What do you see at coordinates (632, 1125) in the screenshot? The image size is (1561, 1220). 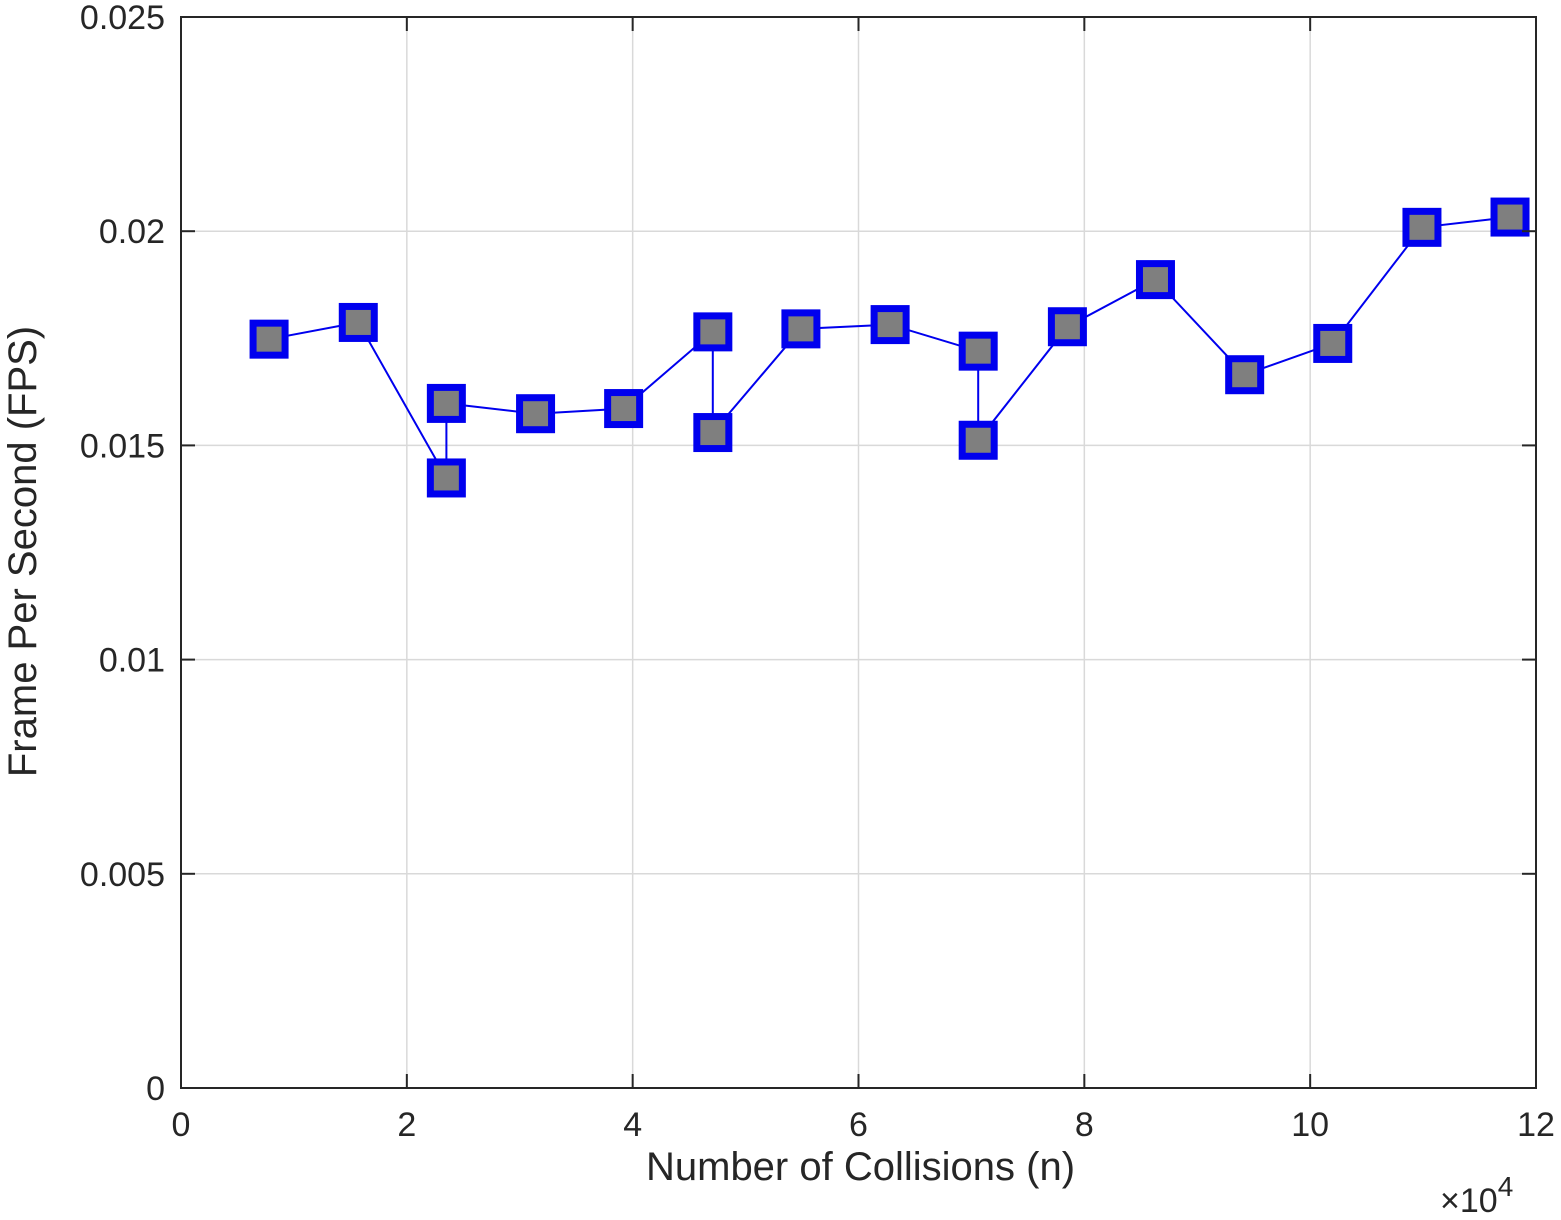 I see `x-tick-label: 4` at bounding box center [632, 1125].